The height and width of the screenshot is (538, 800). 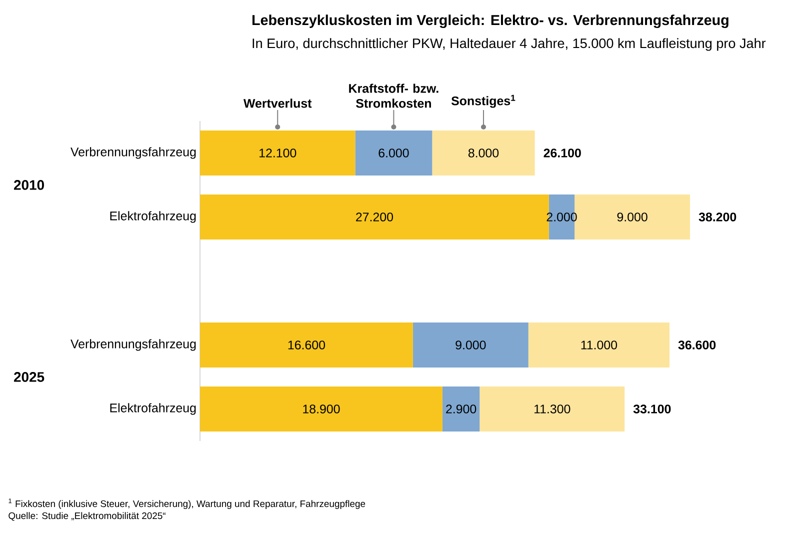 I want to click on series-label: Kraftstoff- bzw. Stromkosten, so click(x=393, y=96).